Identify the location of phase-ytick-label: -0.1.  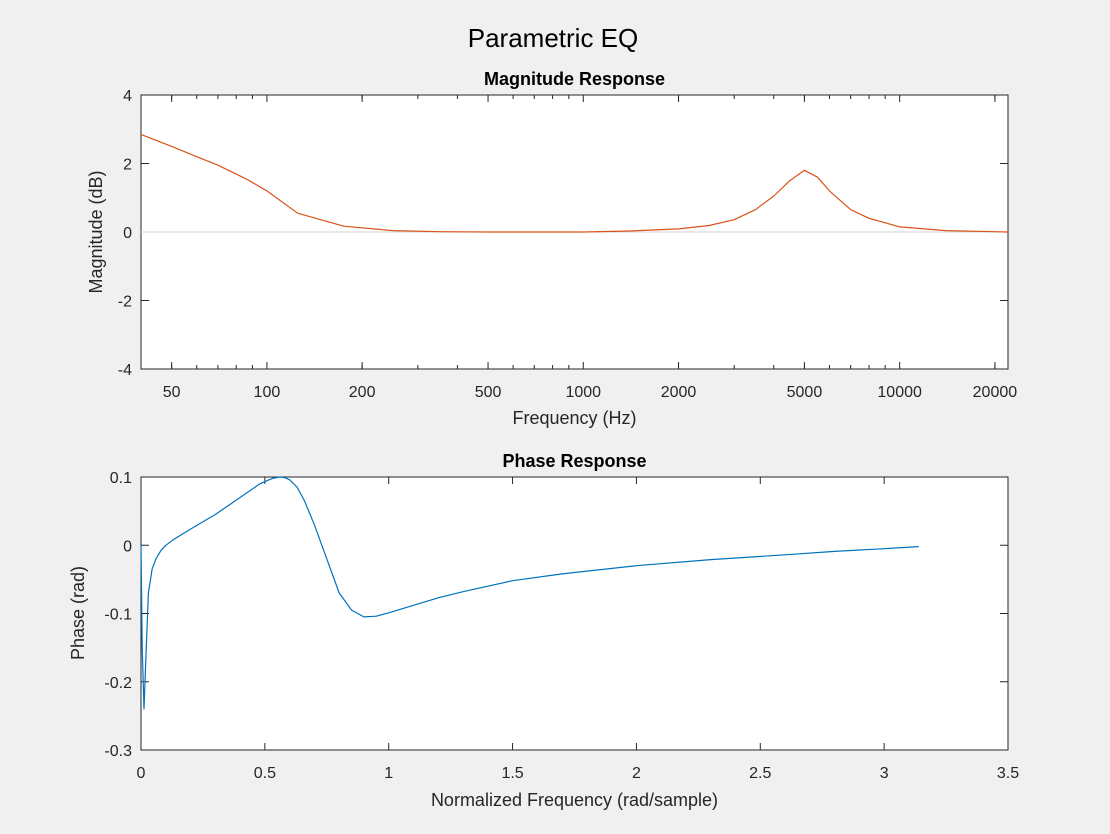
(118, 615).